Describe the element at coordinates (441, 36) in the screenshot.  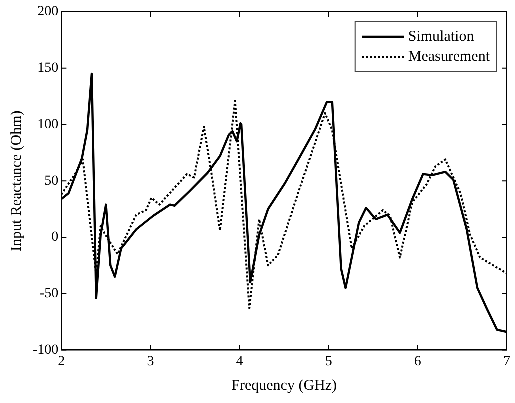
I see `legend-label: Simulation` at that location.